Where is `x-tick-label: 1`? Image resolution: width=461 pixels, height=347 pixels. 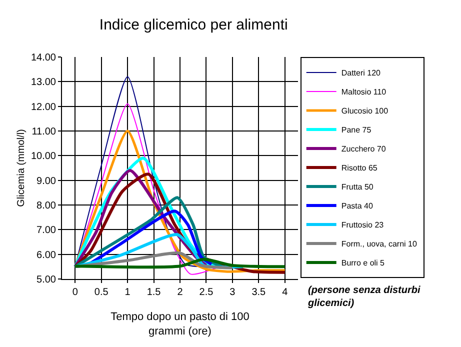 x-tick-label: 1 is located at coordinates (127, 292).